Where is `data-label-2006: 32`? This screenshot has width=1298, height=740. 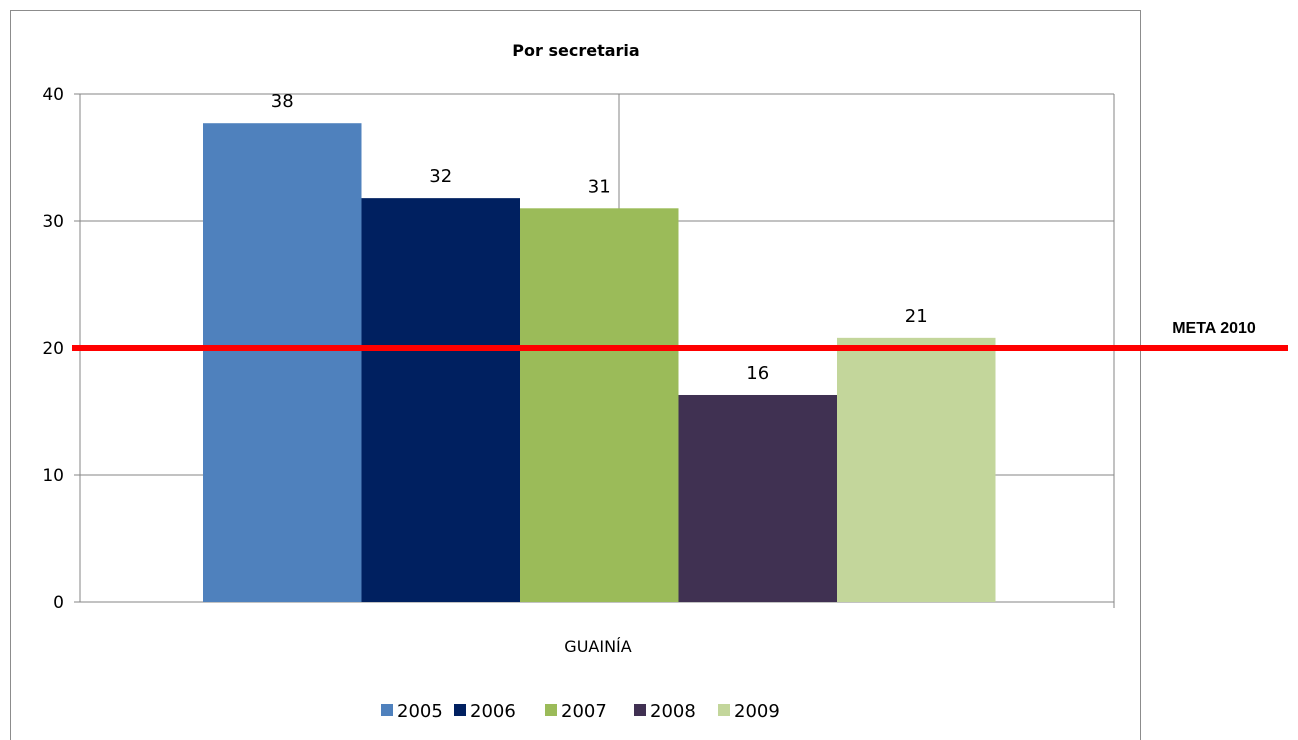
data-label-2006: 32 is located at coordinates (440, 176).